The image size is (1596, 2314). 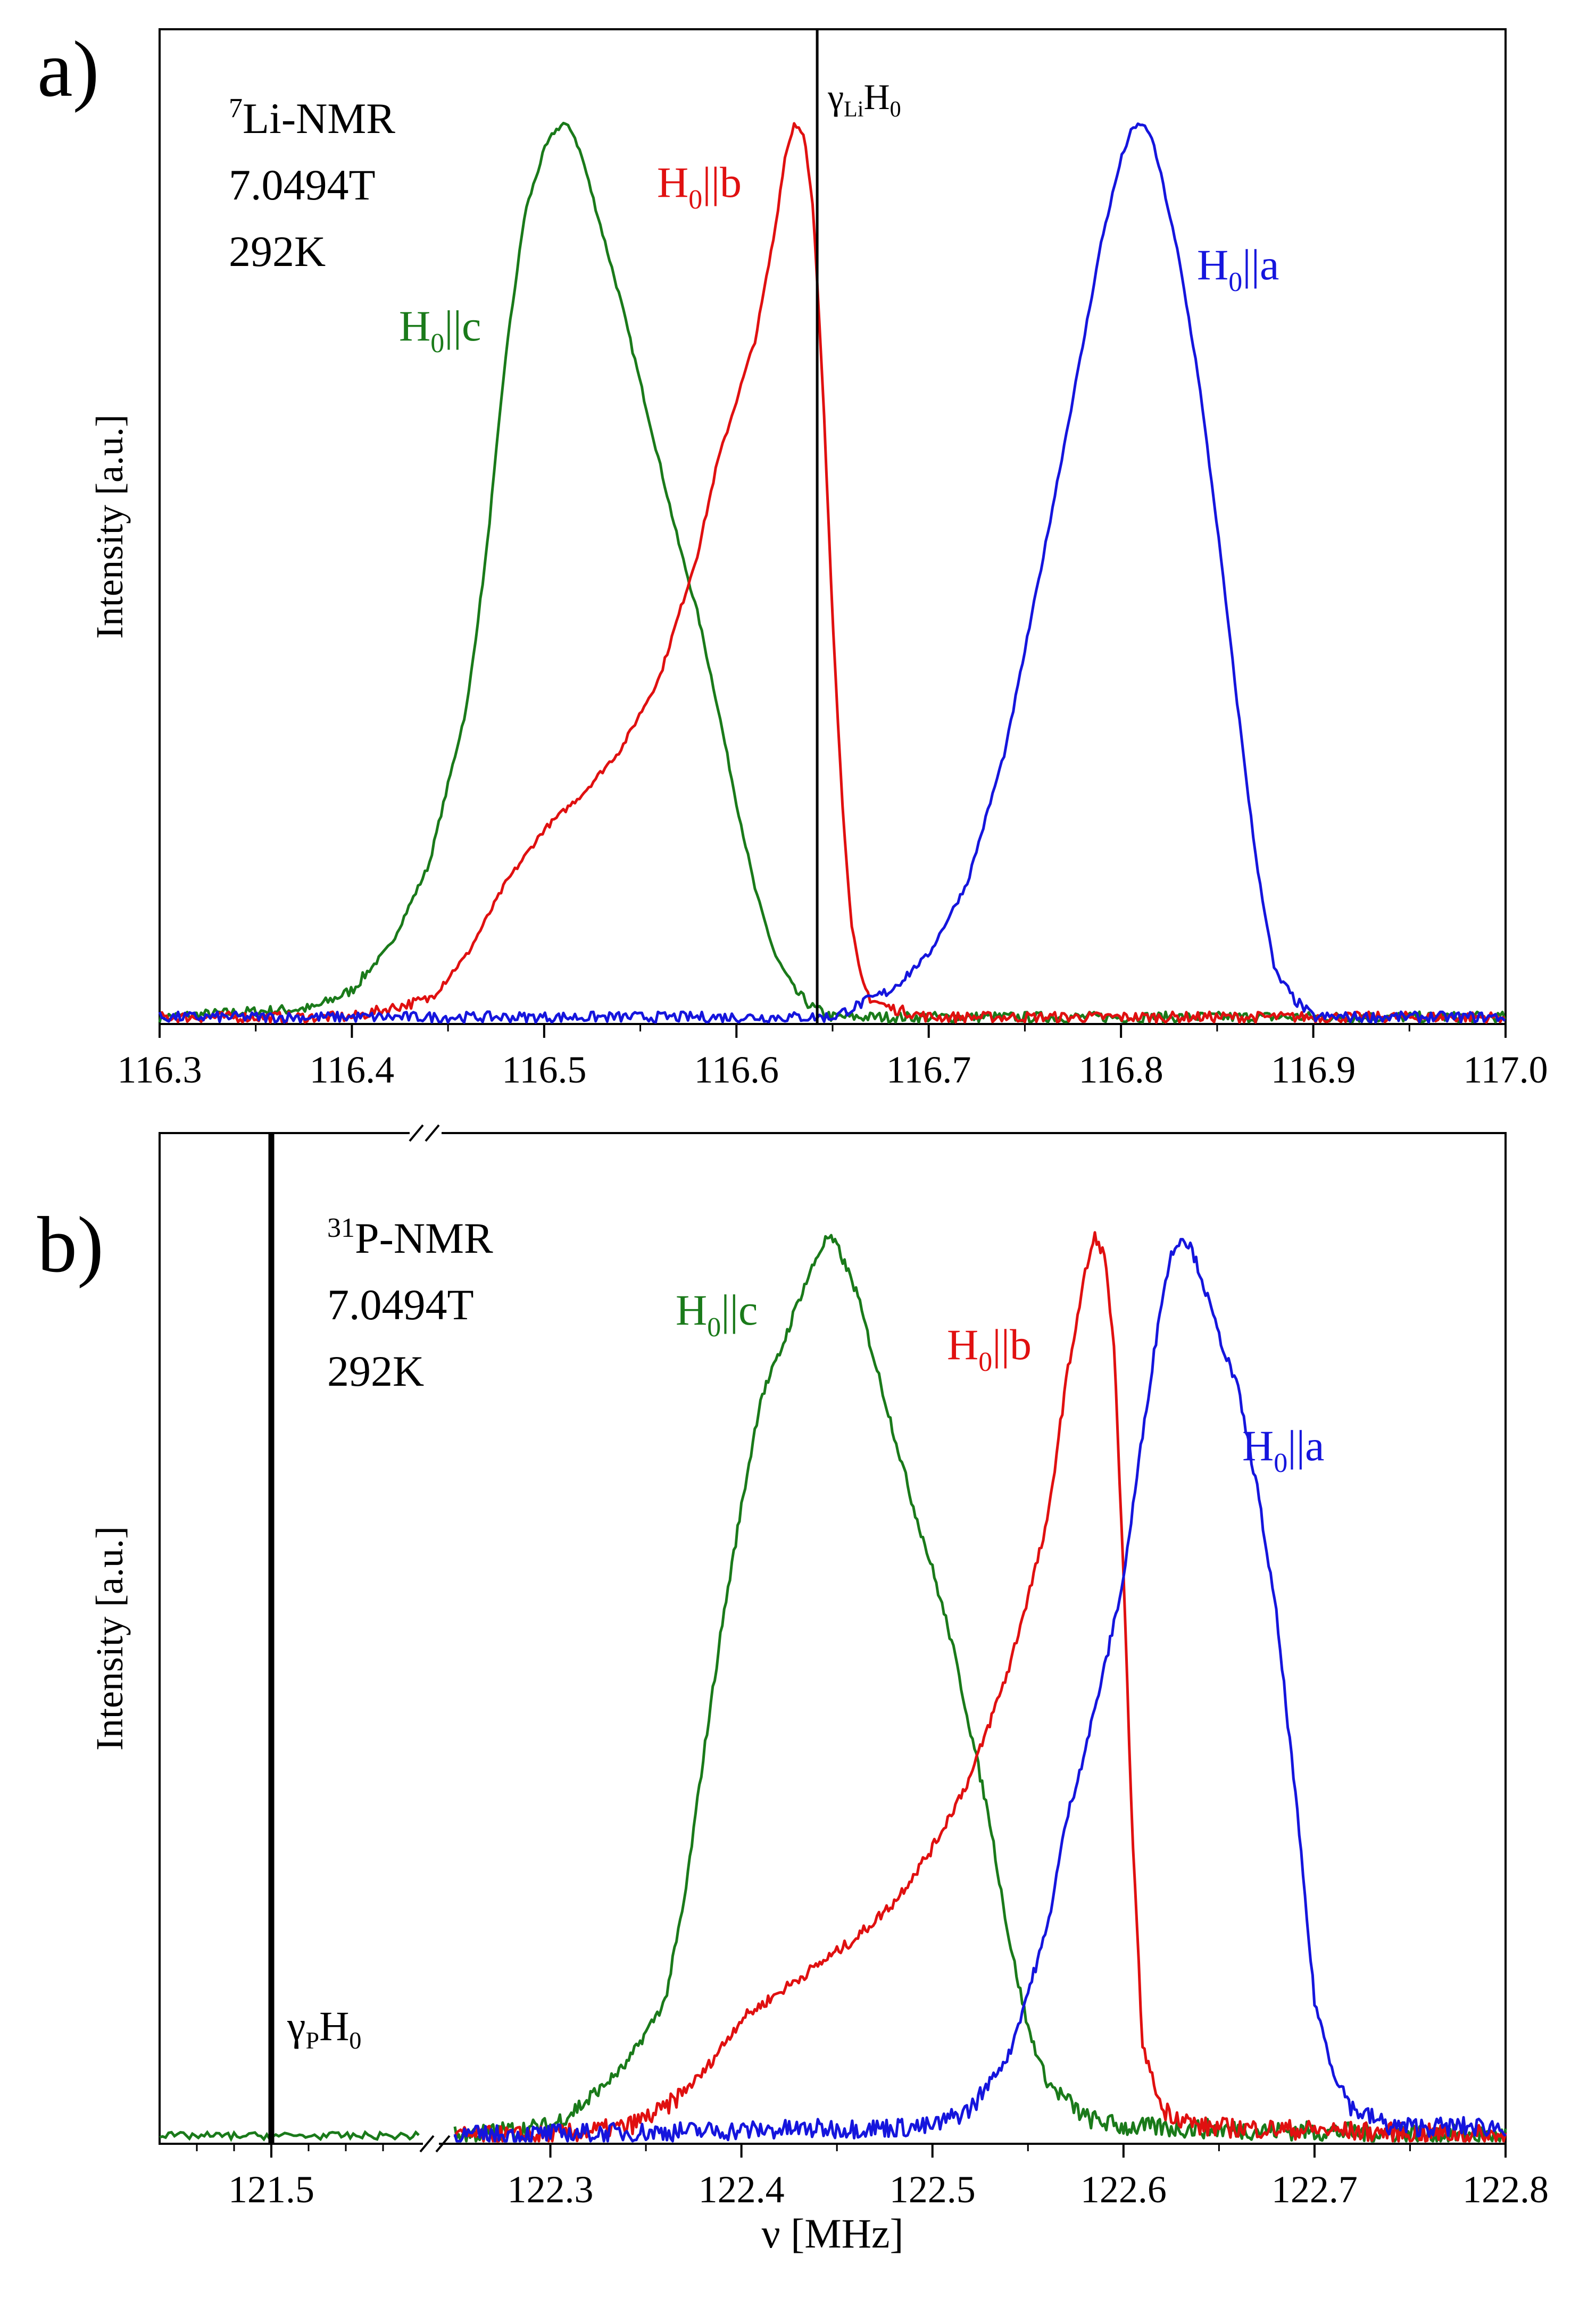 I want to click on panel-a-xtick-label: 116.9, so click(x=1314, y=1069).